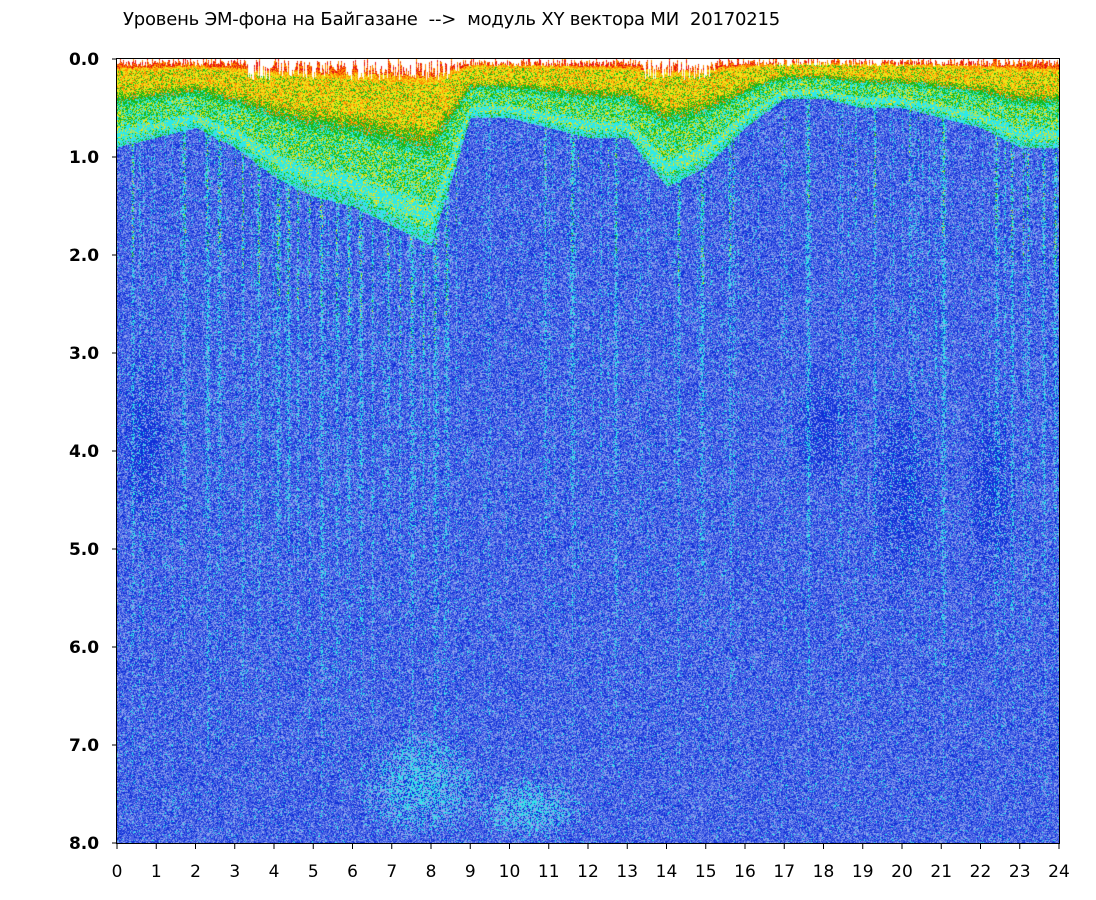 Image resolution: width=1096 pixels, height=900 pixels. Describe the element at coordinates (667, 872) in the screenshot. I see `x-tick-label: 14` at that location.